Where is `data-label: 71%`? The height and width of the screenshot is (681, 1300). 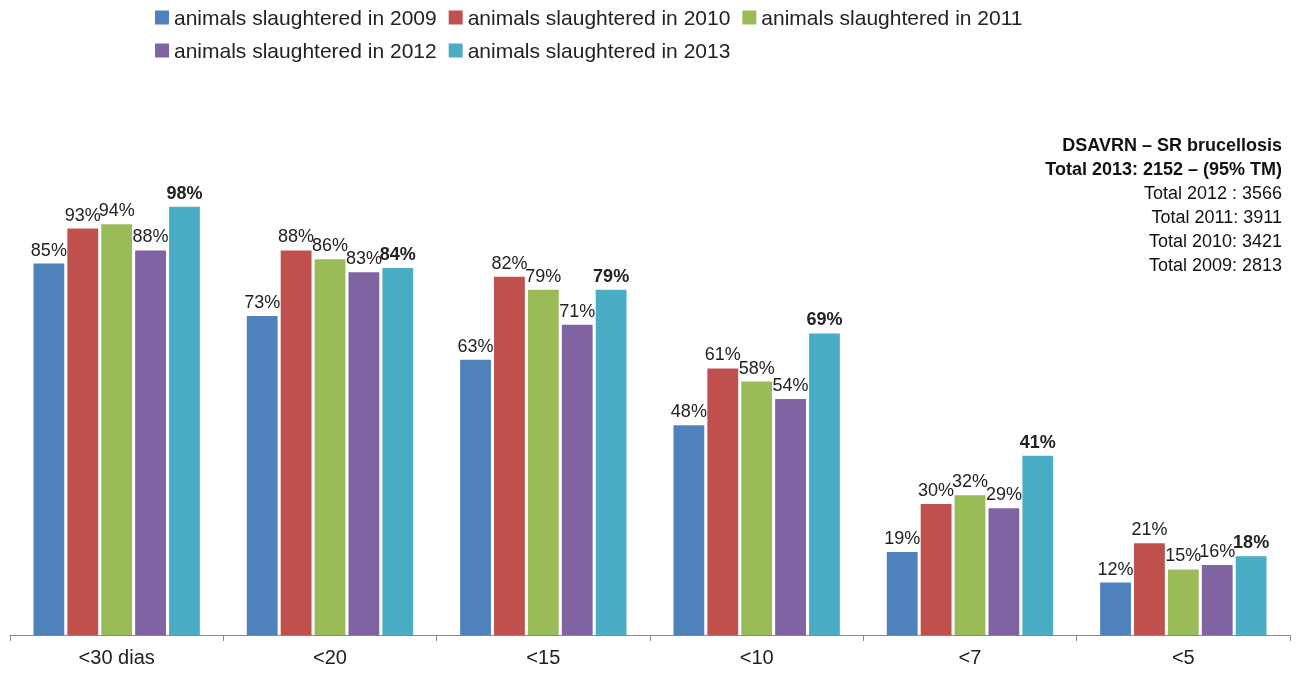 data-label: 71% is located at coordinates (577, 310).